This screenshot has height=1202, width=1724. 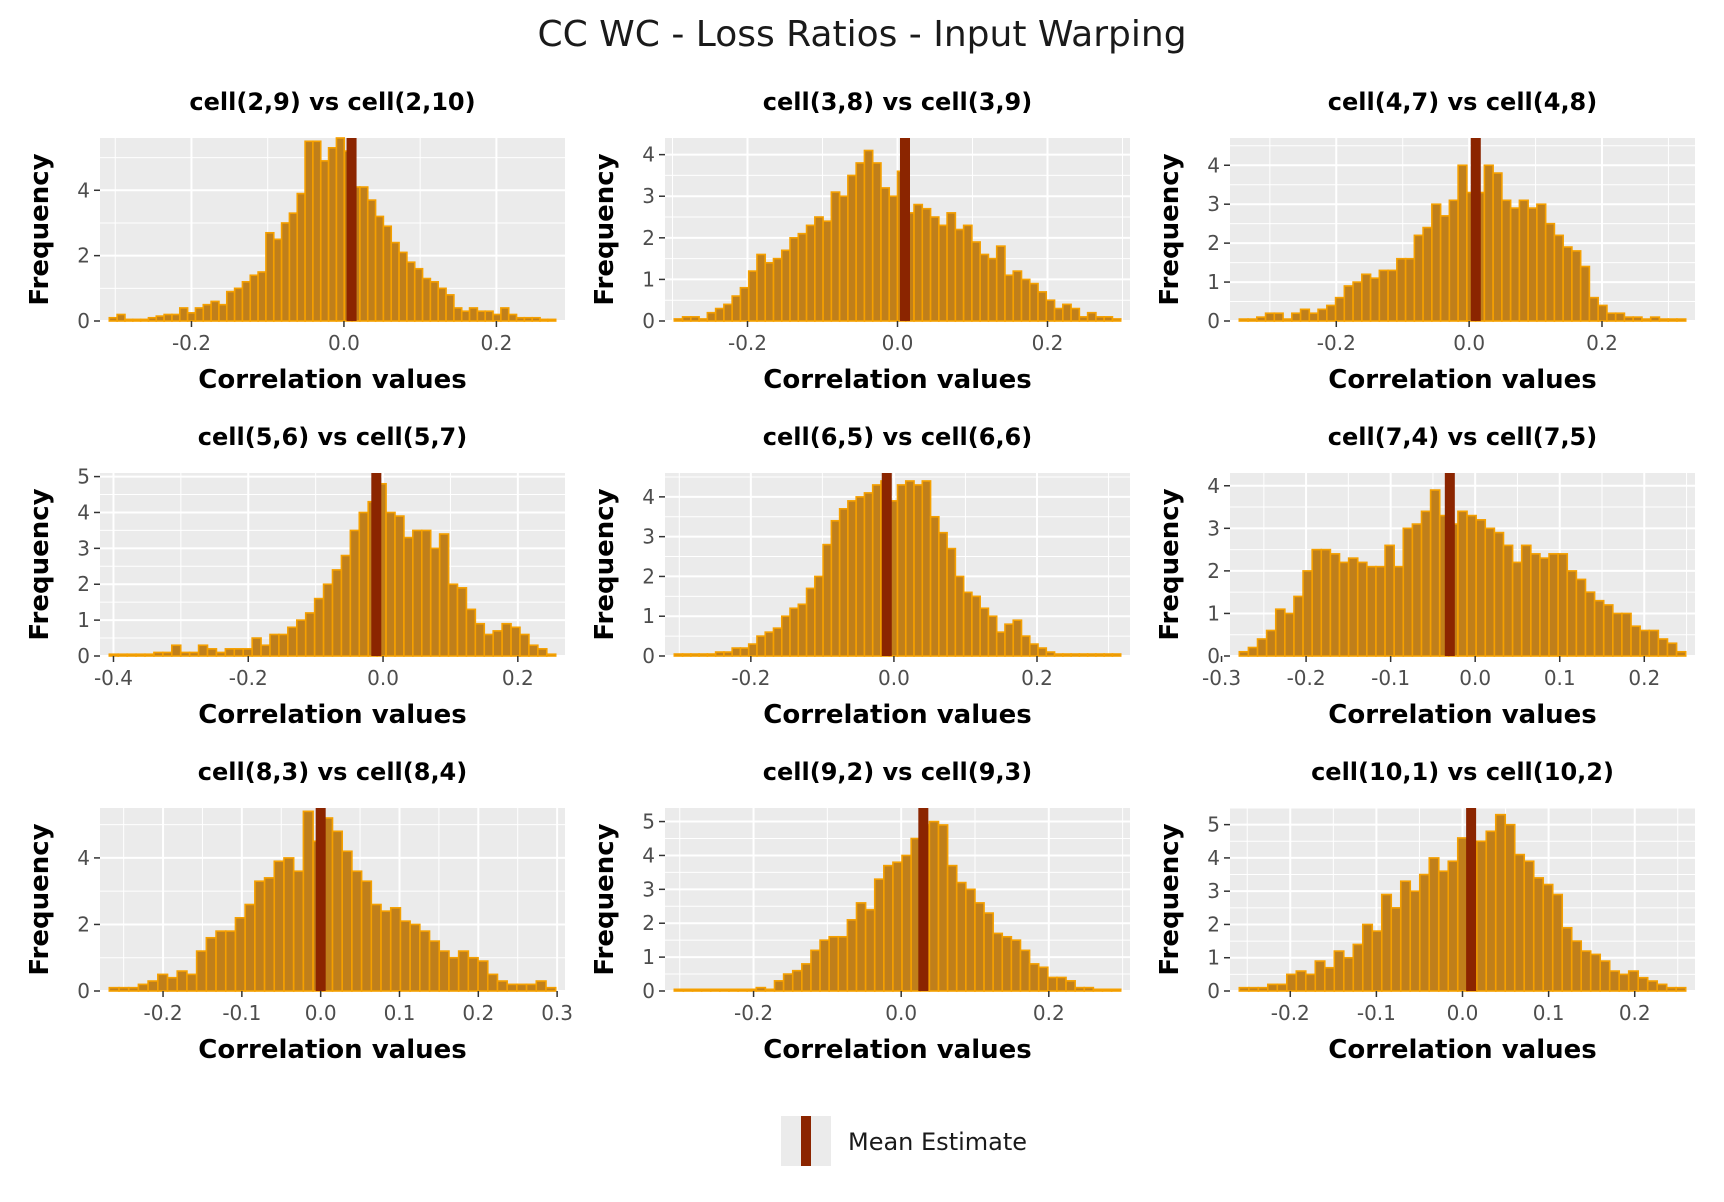 What do you see at coordinates (648, 991) in the screenshot?
I see `y-tick-label: 0` at bounding box center [648, 991].